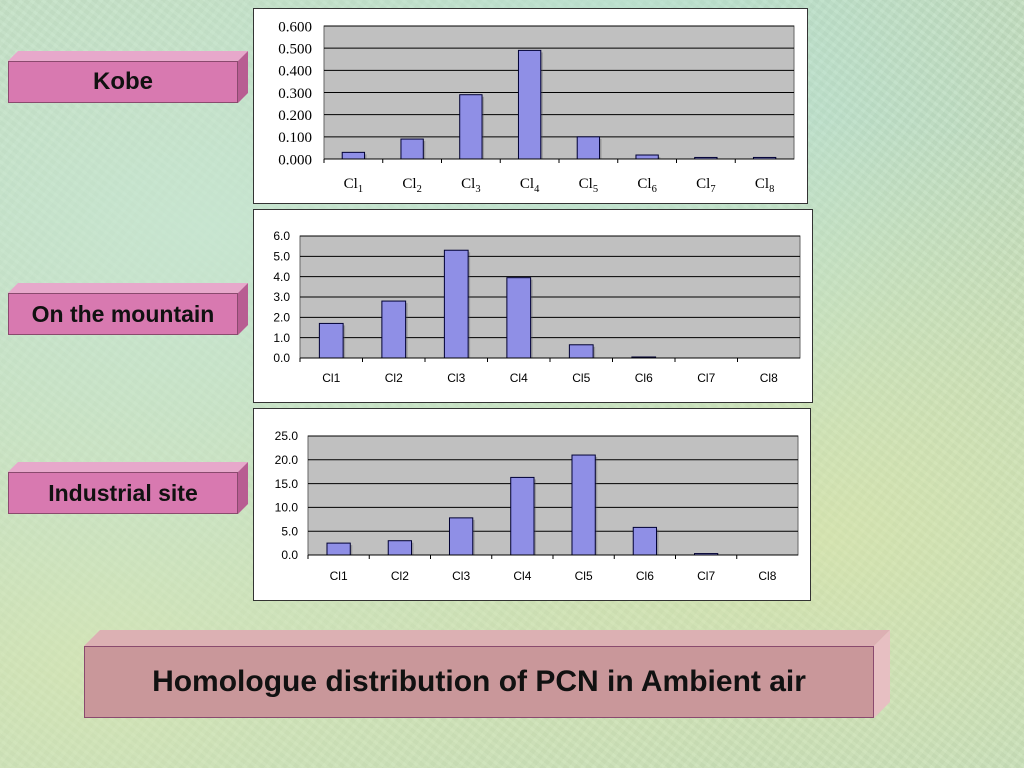 The image size is (1024, 768). I want to click on y-tick-label: 0.000, so click(295, 160).